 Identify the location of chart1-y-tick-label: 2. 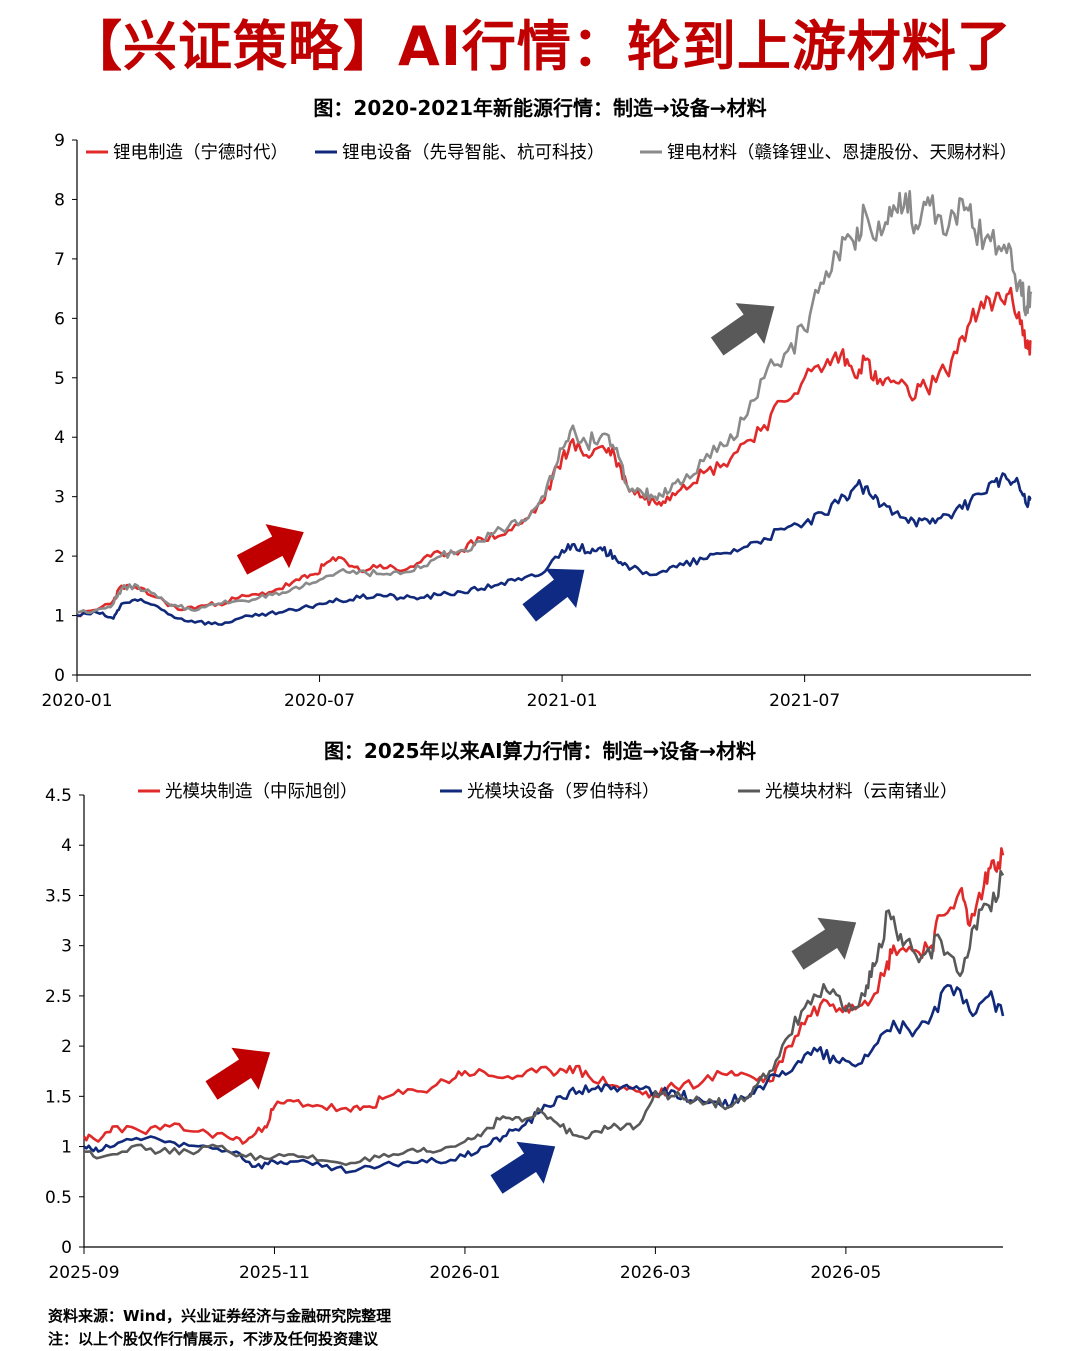
(59, 557).